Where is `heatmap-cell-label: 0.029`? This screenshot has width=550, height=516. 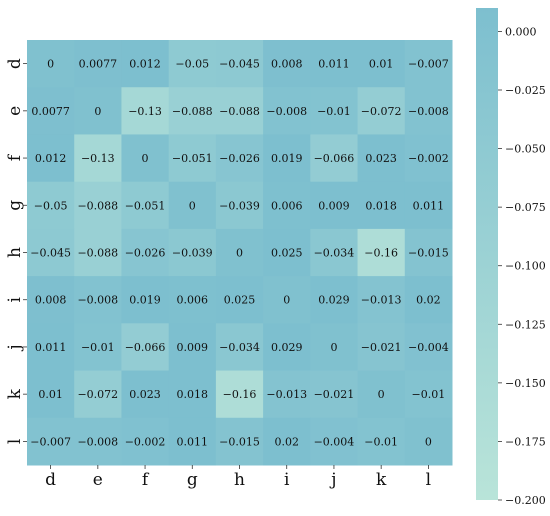
heatmap-cell-label: 0.029 is located at coordinates (287, 347).